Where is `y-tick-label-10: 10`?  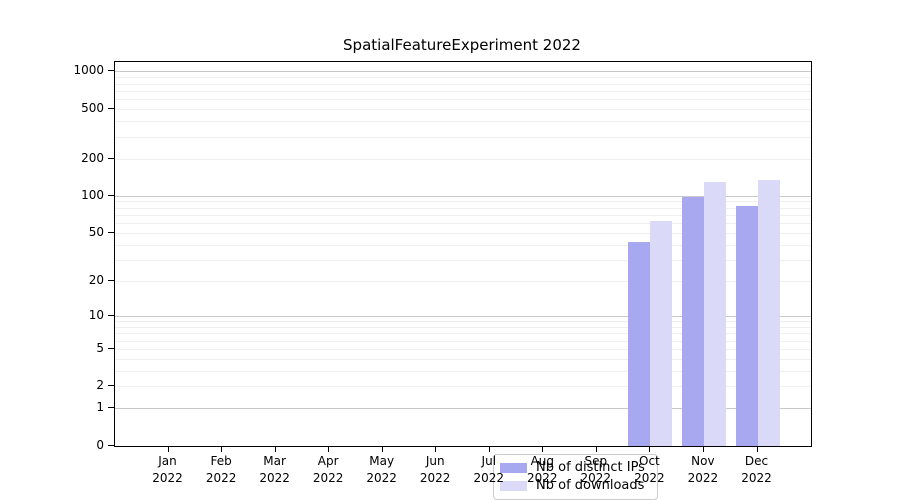
y-tick-label-10: 10 is located at coordinates (96, 315).